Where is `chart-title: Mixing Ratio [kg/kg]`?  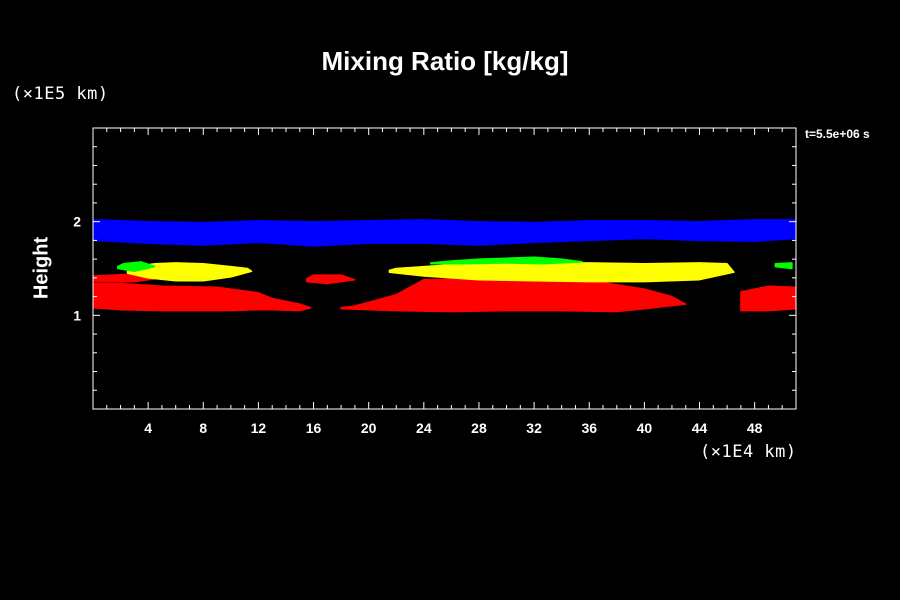
chart-title: Mixing Ratio [kg/kg] is located at coordinates (445, 61).